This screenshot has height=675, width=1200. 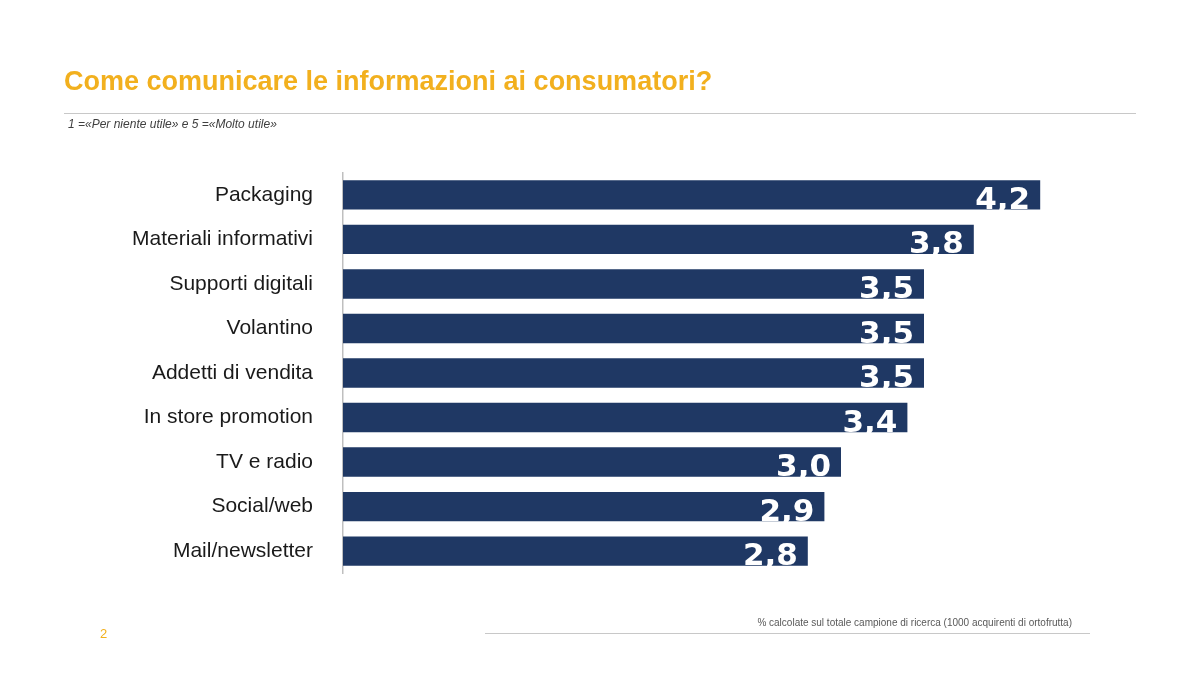 What do you see at coordinates (232, 371) in the screenshot?
I see `y-tick-label: Addetti di vendita` at bounding box center [232, 371].